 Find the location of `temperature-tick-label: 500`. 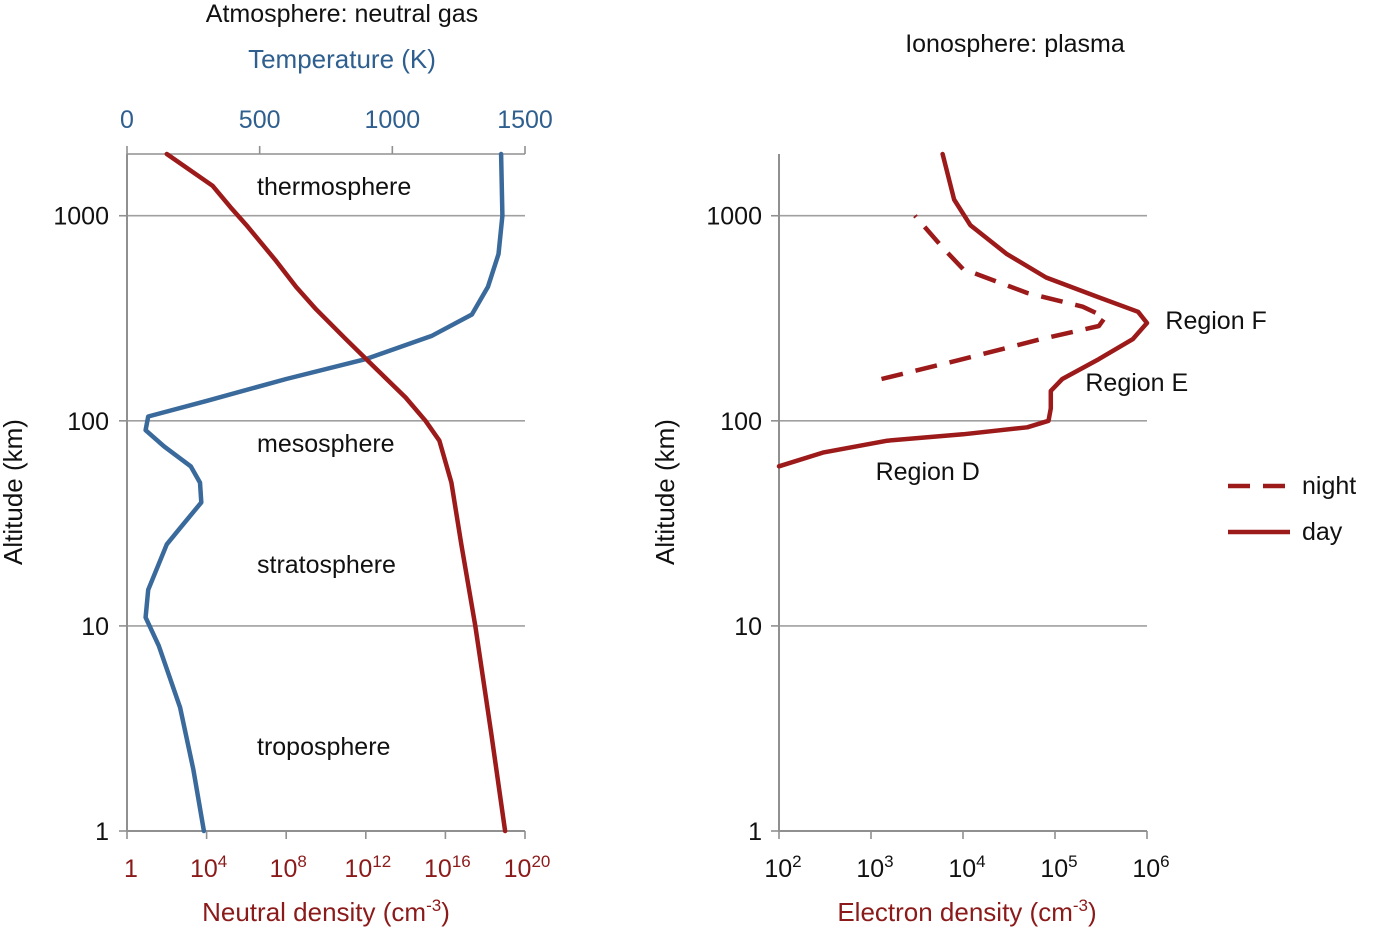

temperature-tick-label: 500 is located at coordinates (260, 120).